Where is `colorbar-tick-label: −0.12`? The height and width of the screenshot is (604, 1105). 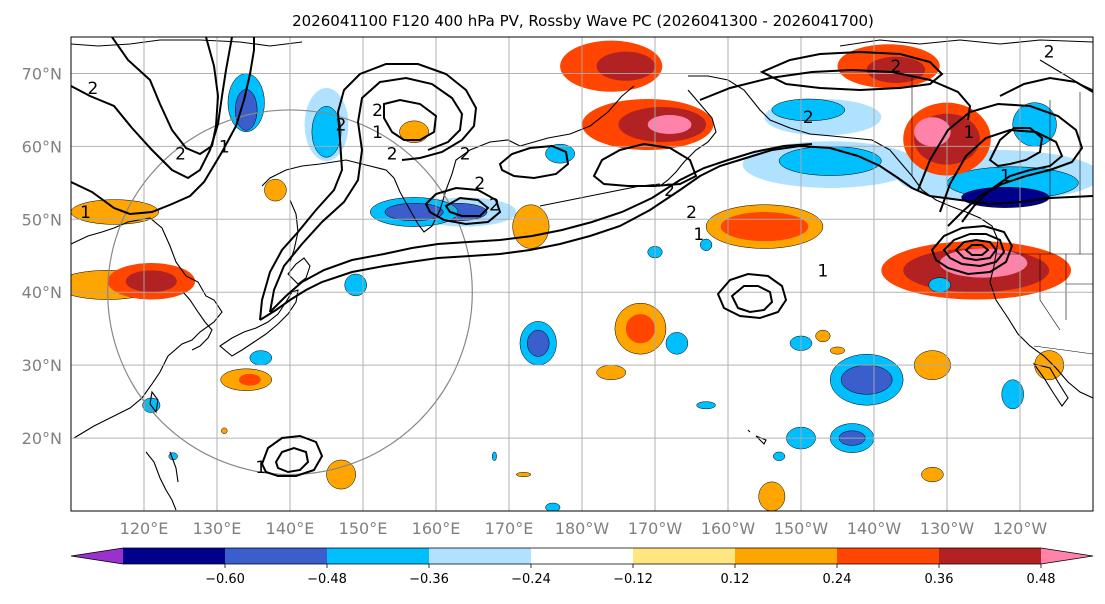 colorbar-tick-label: −0.12 is located at coordinates (633, 579).